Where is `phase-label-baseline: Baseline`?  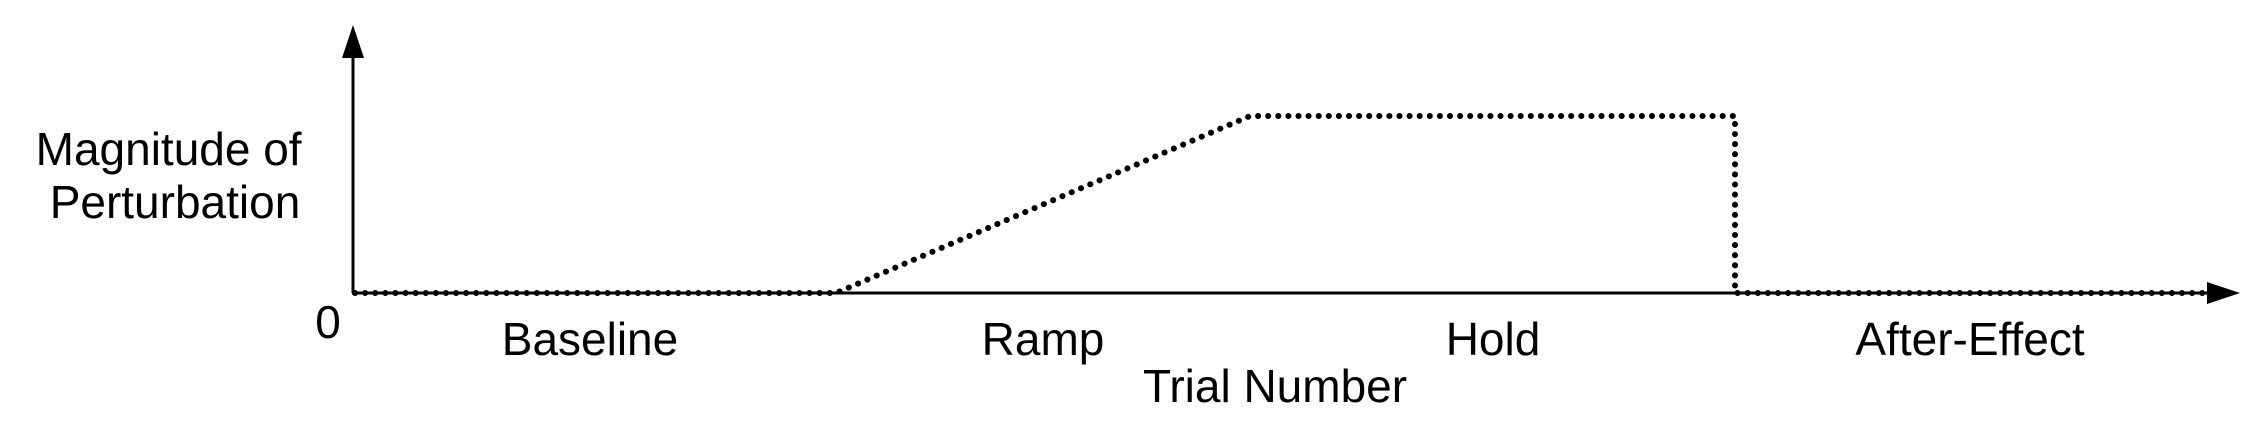
phase-label-baseline: Baseline is located at coordinates (590, 339).